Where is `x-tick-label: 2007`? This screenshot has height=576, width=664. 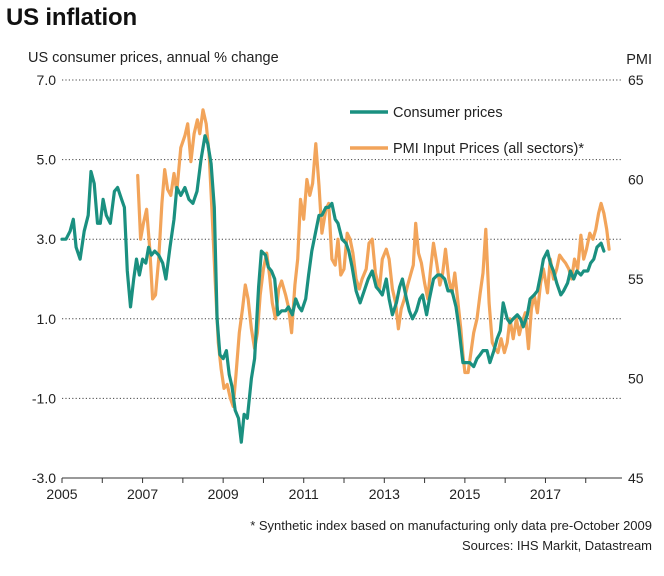
x-tick-label: 2007 is located at coordinates (142, 494).